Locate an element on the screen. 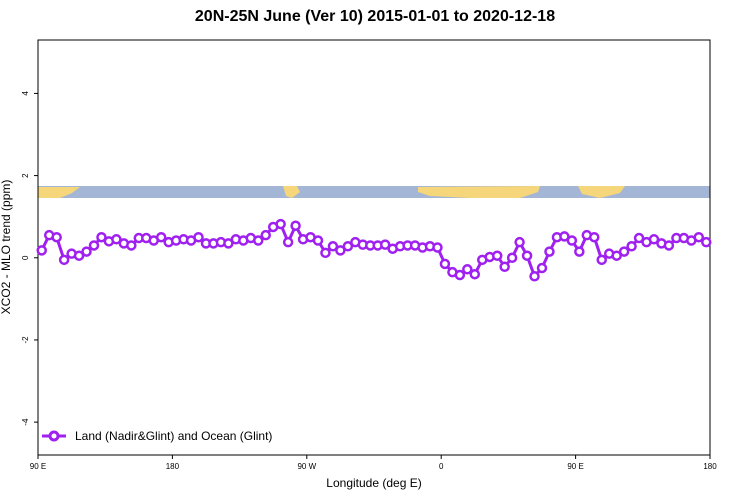 The width and height of the screenshot is (750, 500). map-strip is located at coordinates (374, 192).